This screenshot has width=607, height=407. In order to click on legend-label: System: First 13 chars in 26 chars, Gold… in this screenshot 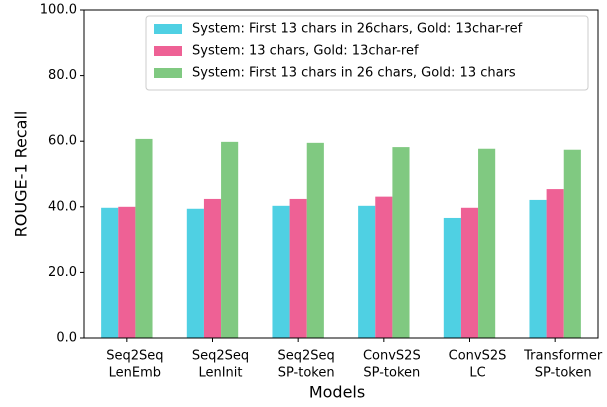, I will do `click(354, 73)`.